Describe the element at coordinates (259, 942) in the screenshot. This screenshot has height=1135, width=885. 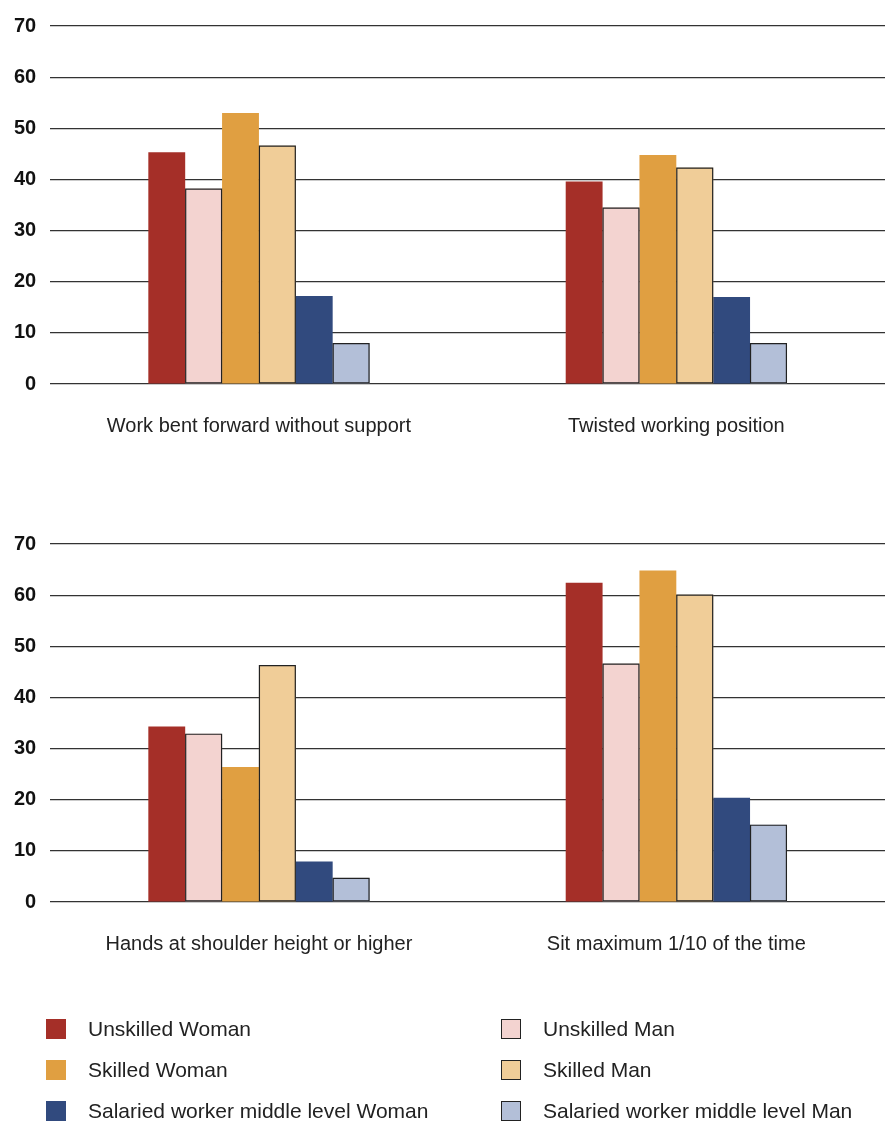
I see `x-tick-label: Hands at shoulder height or higher` at that location.